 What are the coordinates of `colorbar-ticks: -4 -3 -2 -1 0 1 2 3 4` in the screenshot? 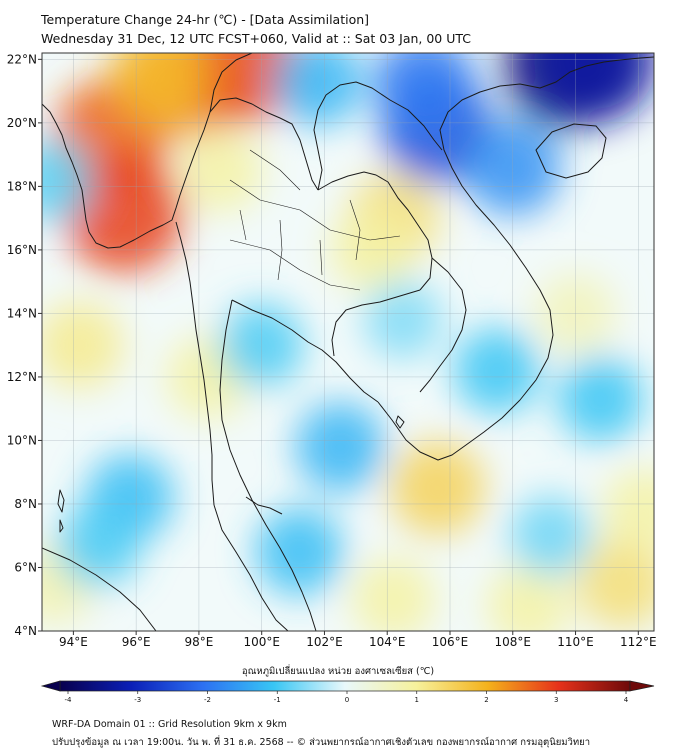 It's located at (347, 697).